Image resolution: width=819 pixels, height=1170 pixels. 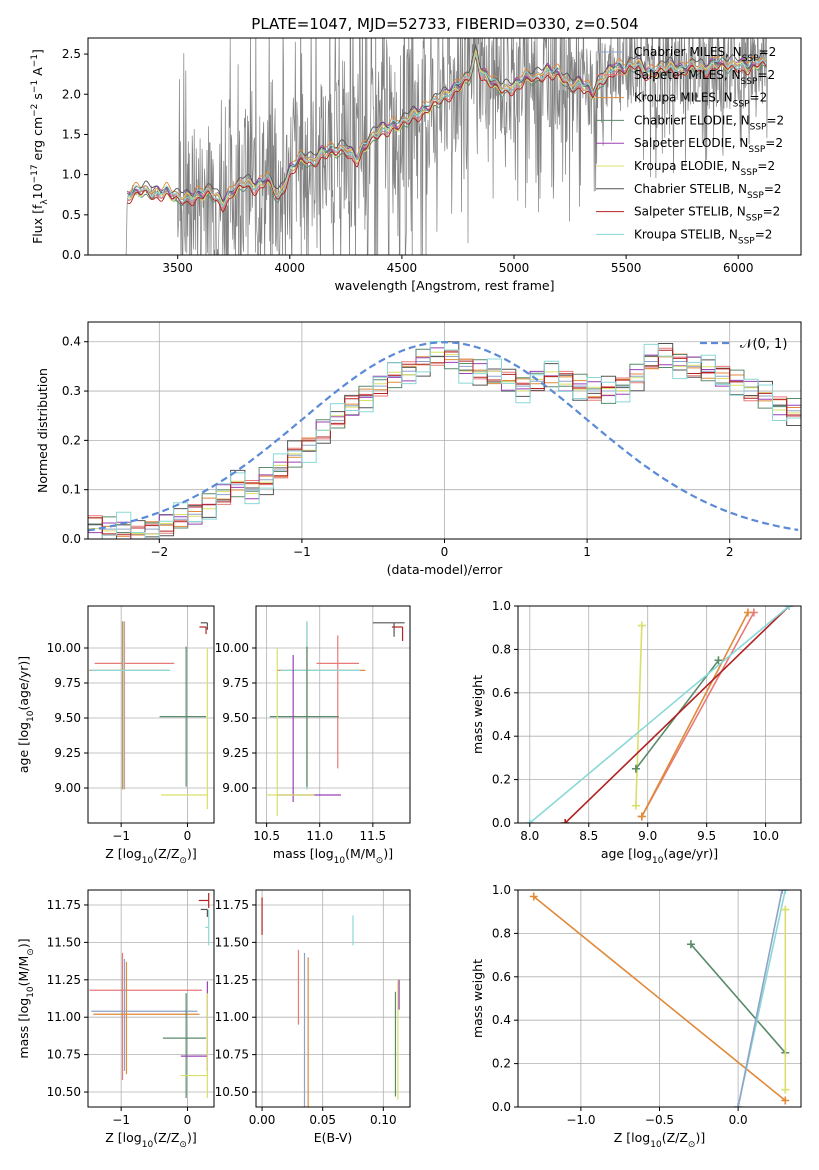 I want to click on x-tick-label: −2, so click(x=159, y=552).